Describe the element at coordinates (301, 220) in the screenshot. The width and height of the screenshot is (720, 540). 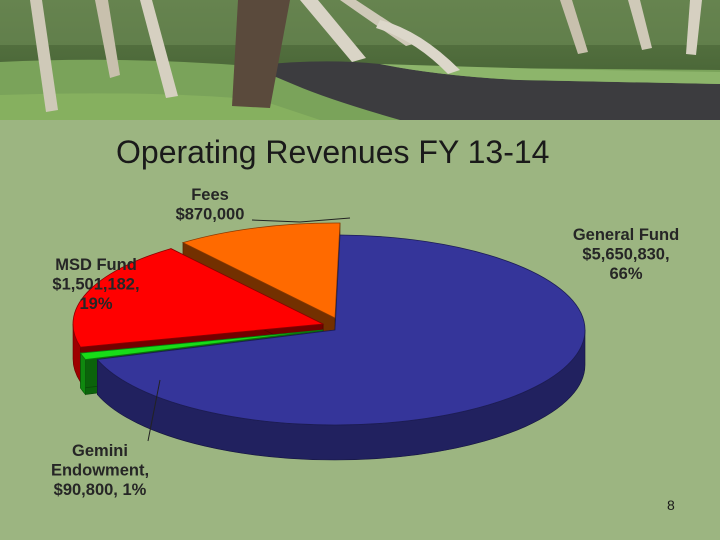
I see `fees-leader-line` at that location.